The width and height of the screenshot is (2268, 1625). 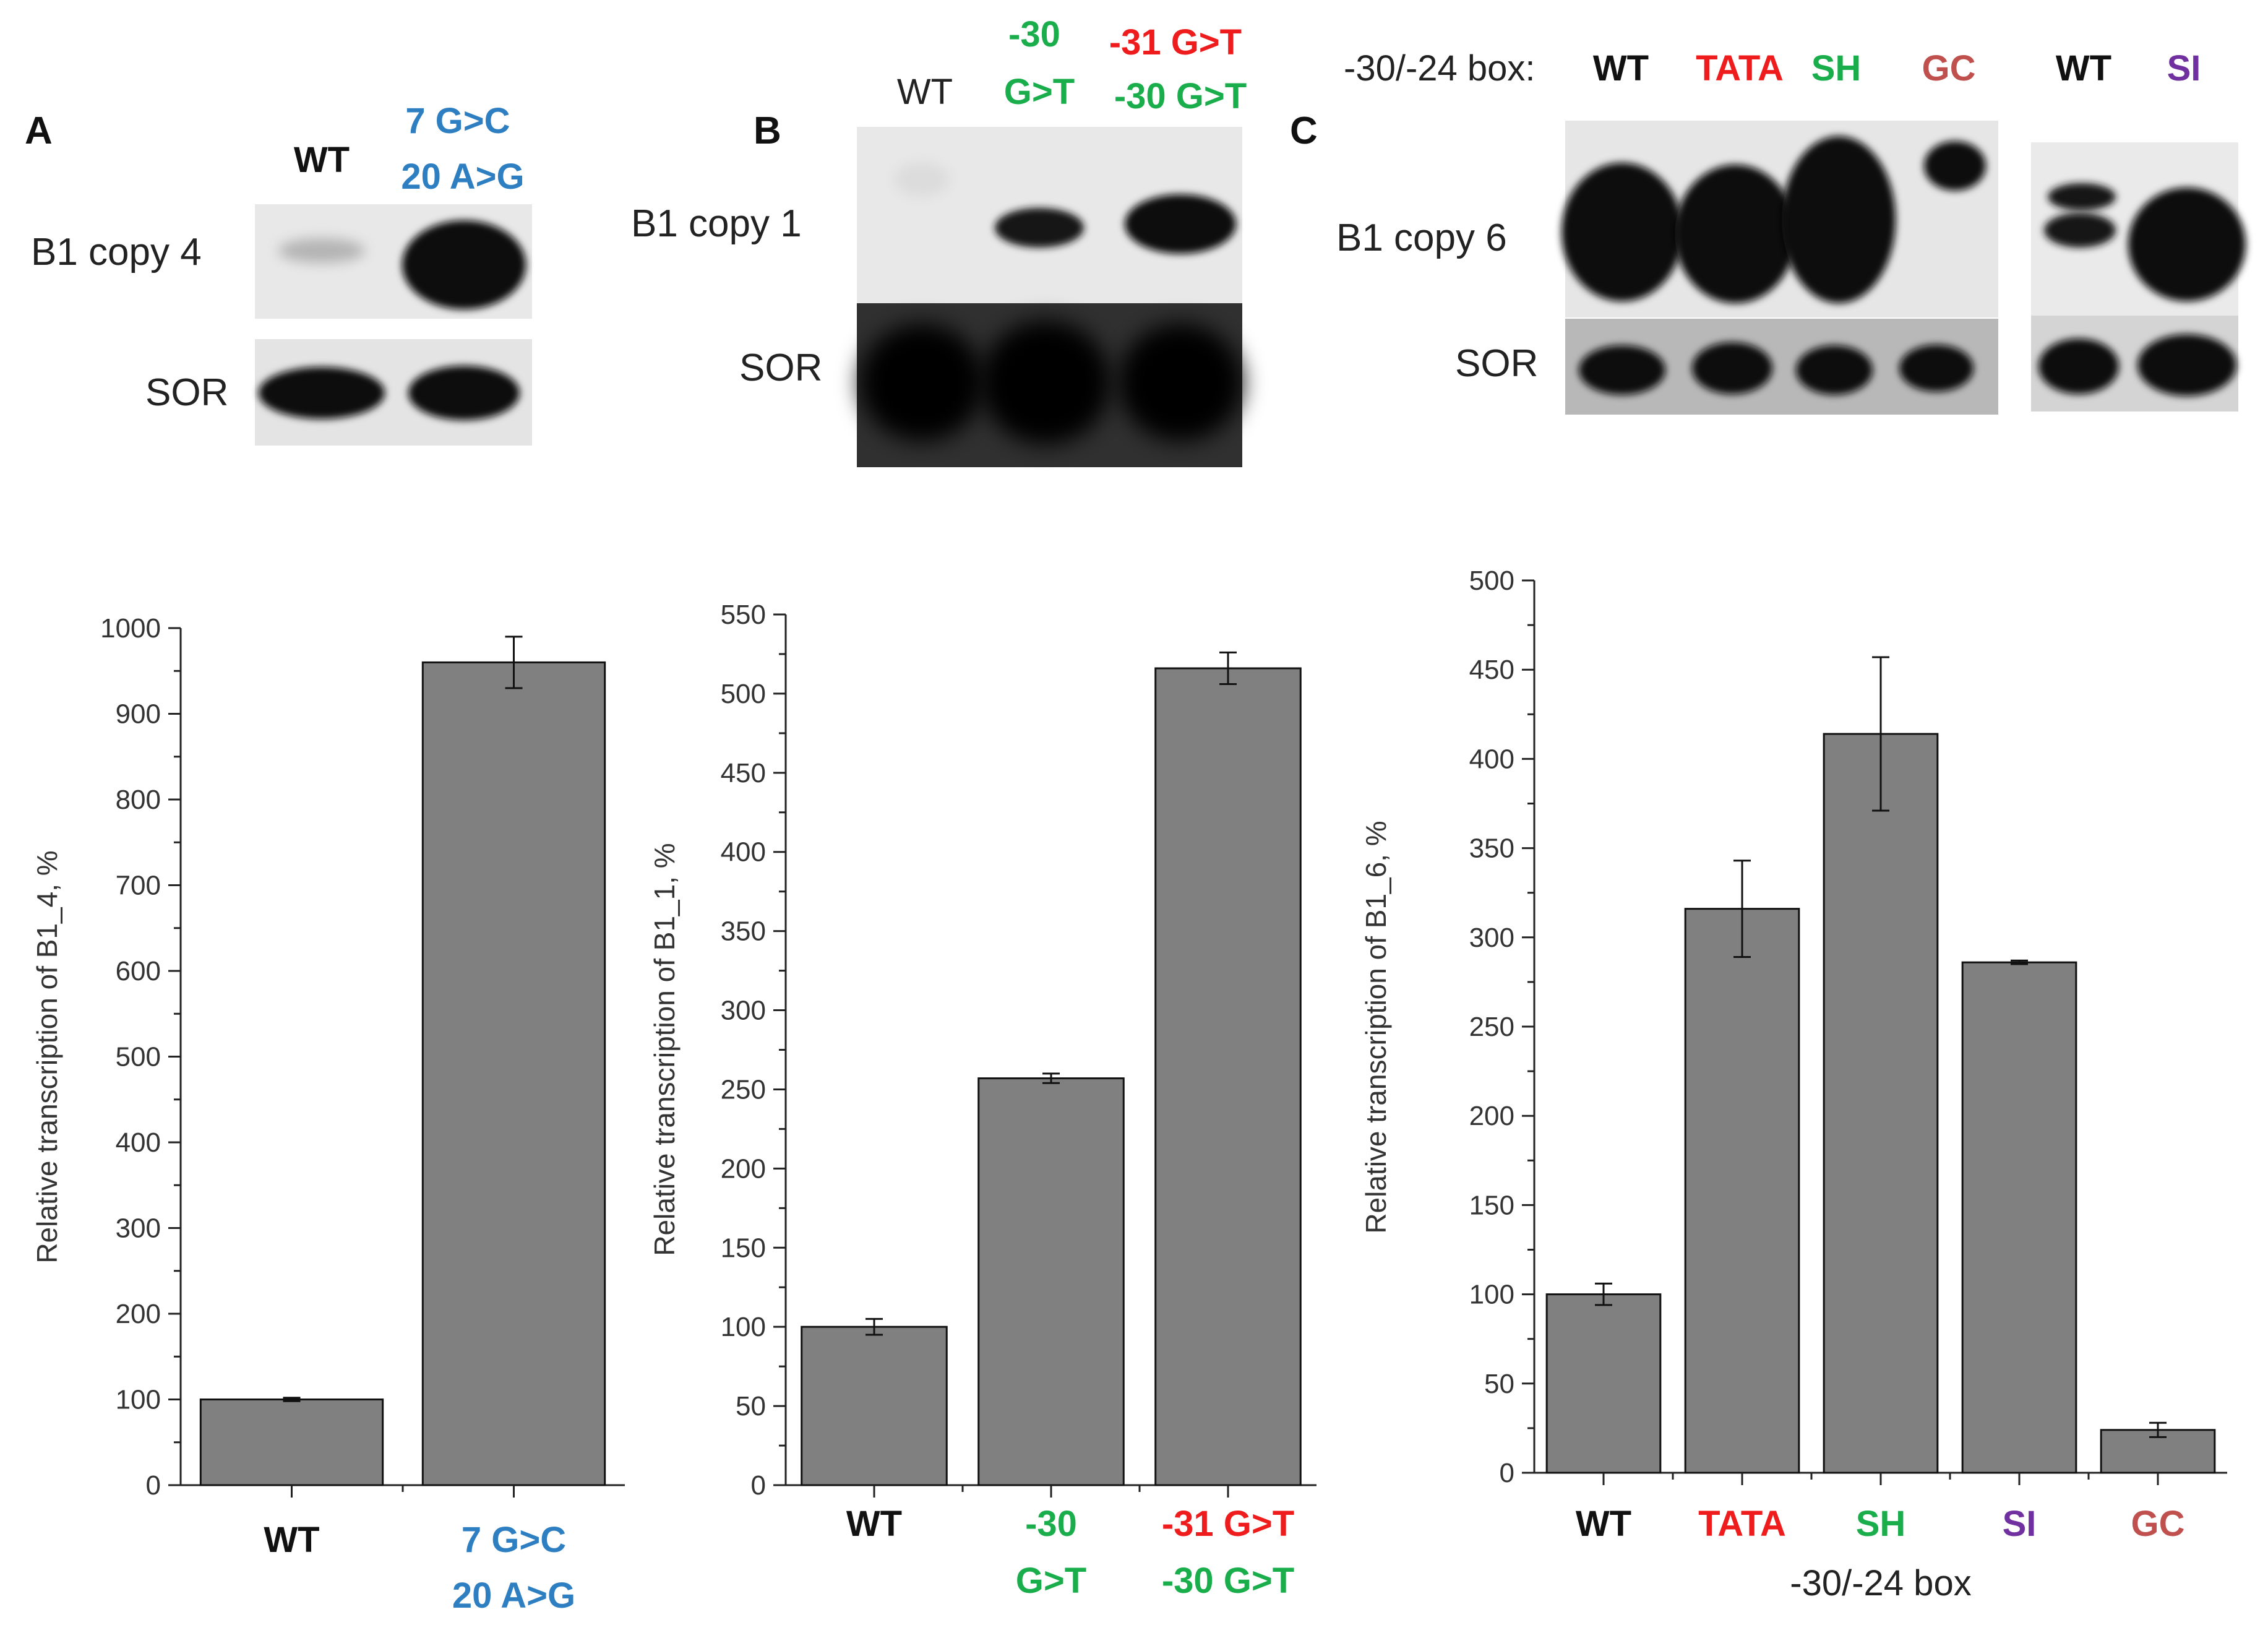 What do you see at coordinates (1376, 1027) in the screenshot?
I see `chart2-ylabel: Relative transcription of B1_6, %` at bounding box center [1376, 1027].